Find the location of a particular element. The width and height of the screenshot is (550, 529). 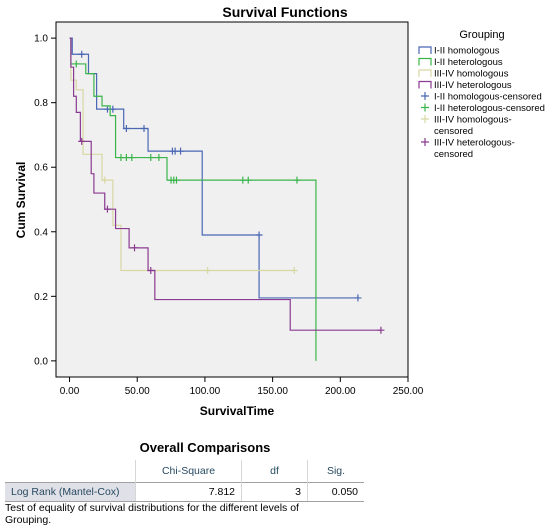

x-axis-label: SurvivalTime is located at coordinates (237, 411).